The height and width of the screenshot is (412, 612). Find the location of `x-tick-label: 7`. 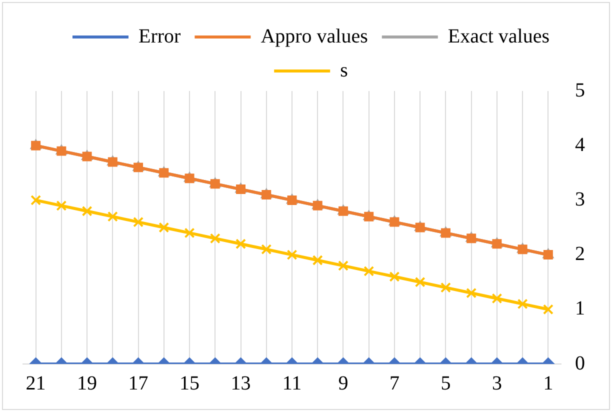

x-tick-label: 7 is located at coordinates (394, 383).